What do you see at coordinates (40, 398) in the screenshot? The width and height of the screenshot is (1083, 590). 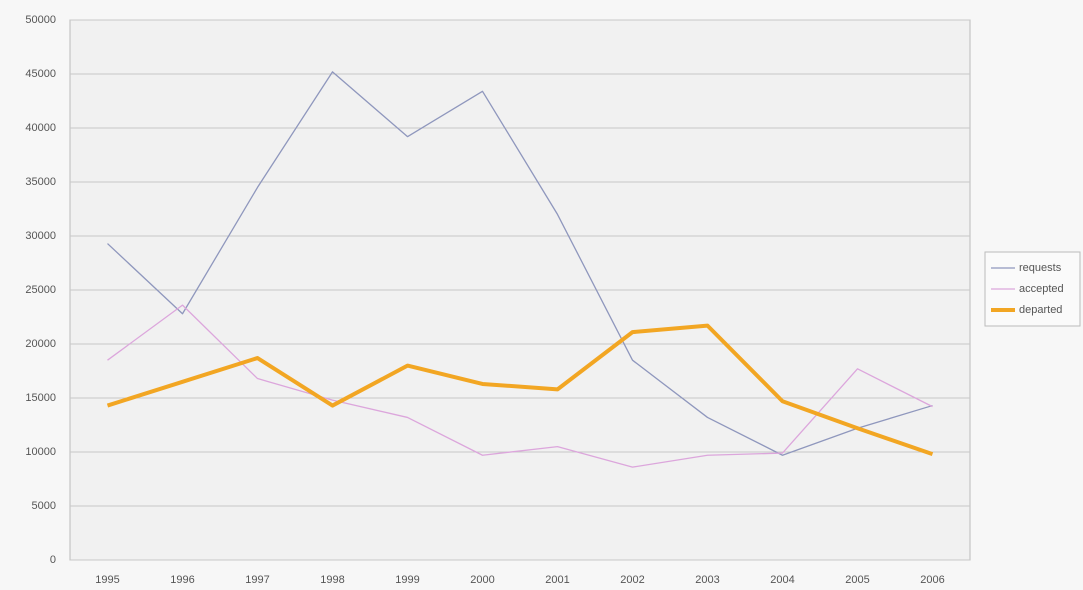 I see `y-tick-label: 15000` at bounding box center [40, 398].